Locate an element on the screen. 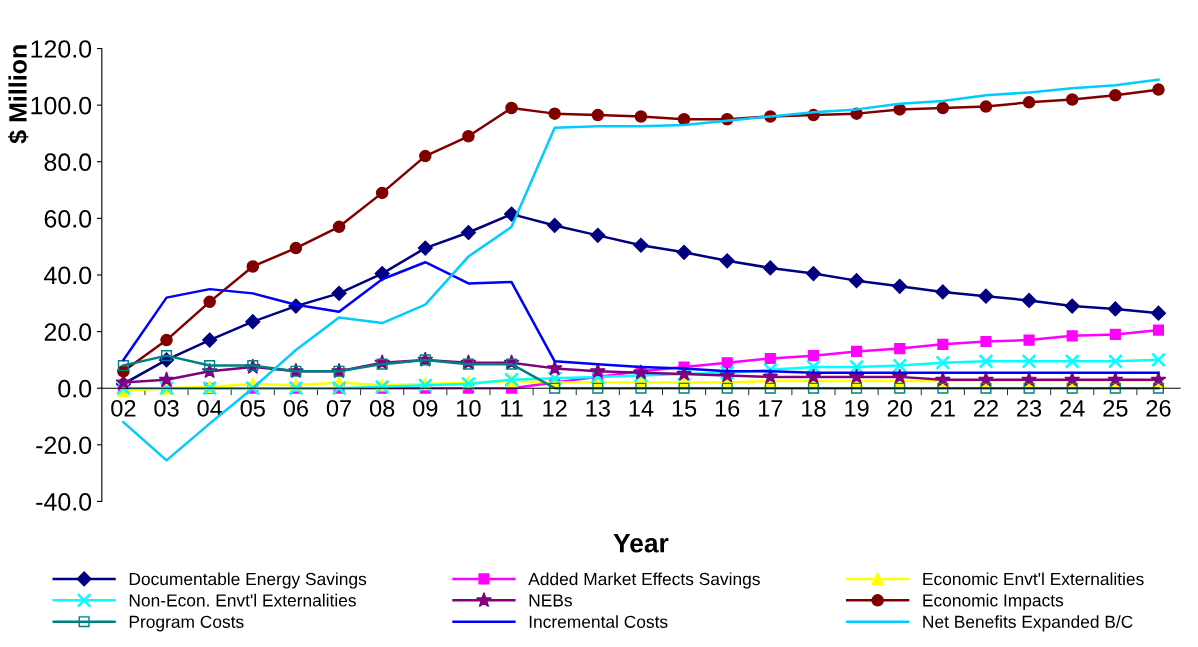 This screenshot has width=1198, height=647. x-tick-label: 11 is located at coordinates (512, 408).